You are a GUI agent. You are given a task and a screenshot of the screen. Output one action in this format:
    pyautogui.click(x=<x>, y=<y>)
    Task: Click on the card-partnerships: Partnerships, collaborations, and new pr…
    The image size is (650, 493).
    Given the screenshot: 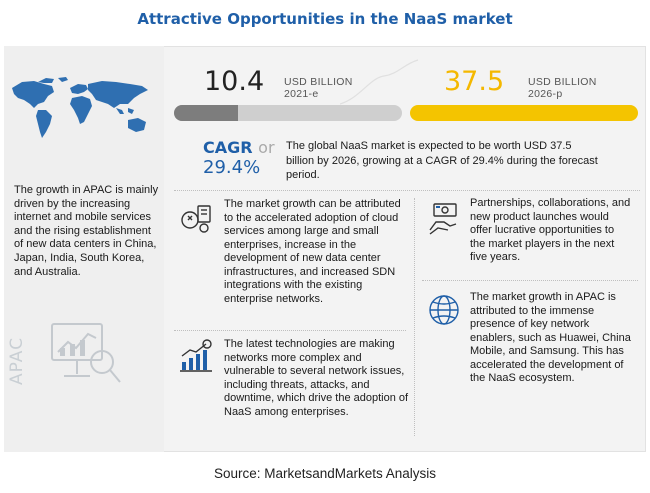 What is the action you would take?
    pyautogui.click(x=550, y=230)
    